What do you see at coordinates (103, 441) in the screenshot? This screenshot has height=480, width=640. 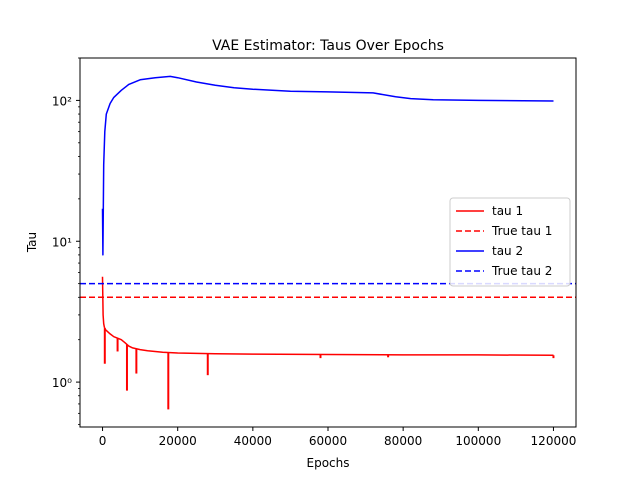 I see `x-tick-label: 0` at bounding box center [103, 441].